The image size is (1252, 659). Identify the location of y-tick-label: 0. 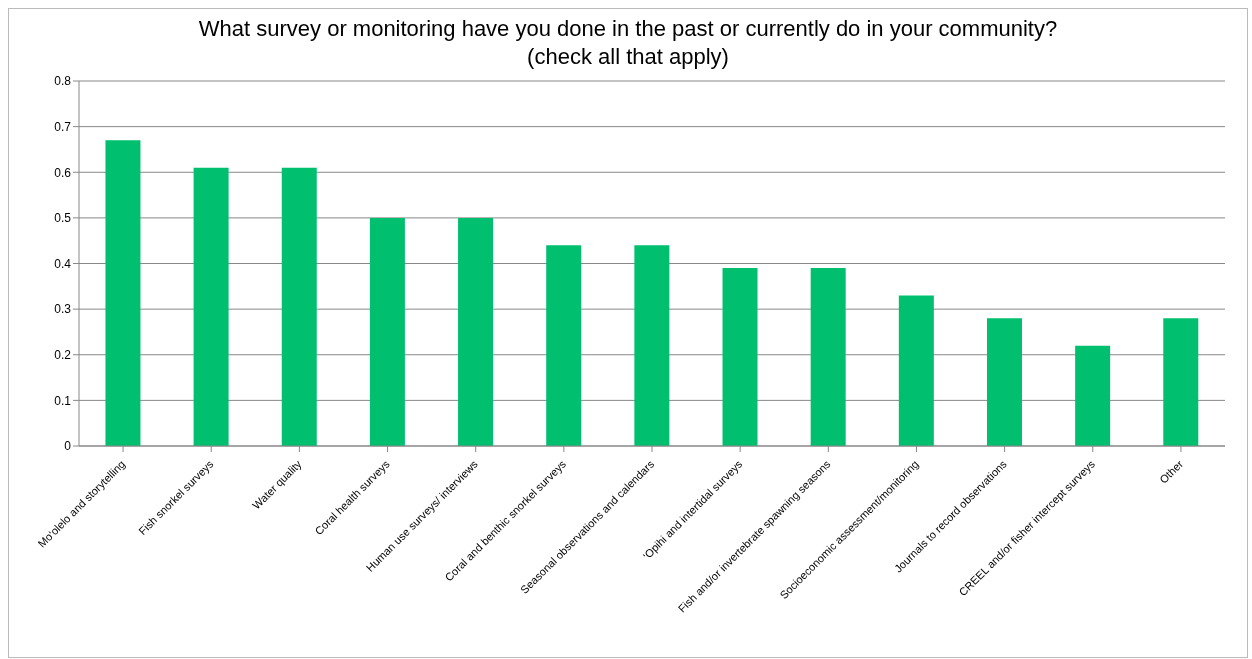
(68, 446).